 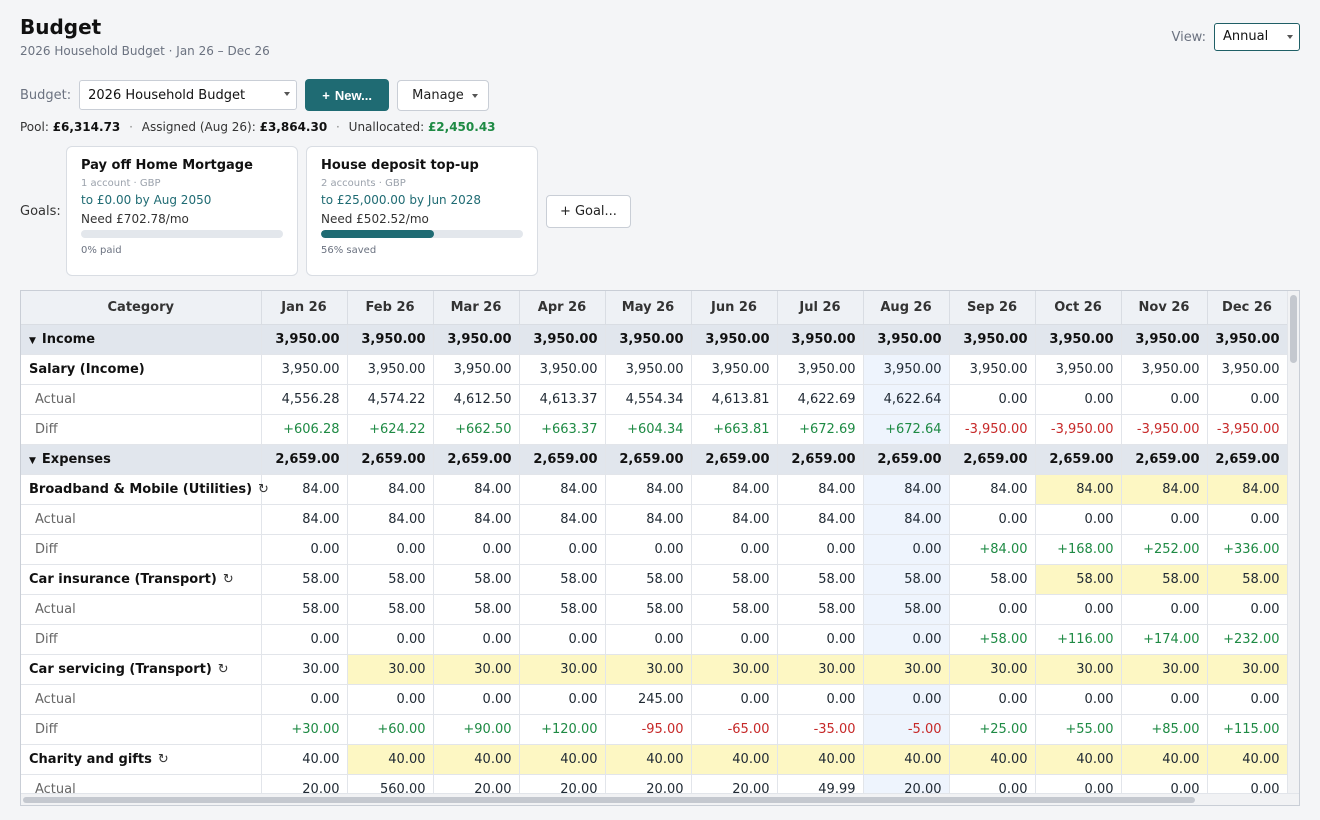 What do you see at coordinates (906, 308) in the screenshot?
I see `column-header-month: Aug 26` at bounding box center [906, 308].